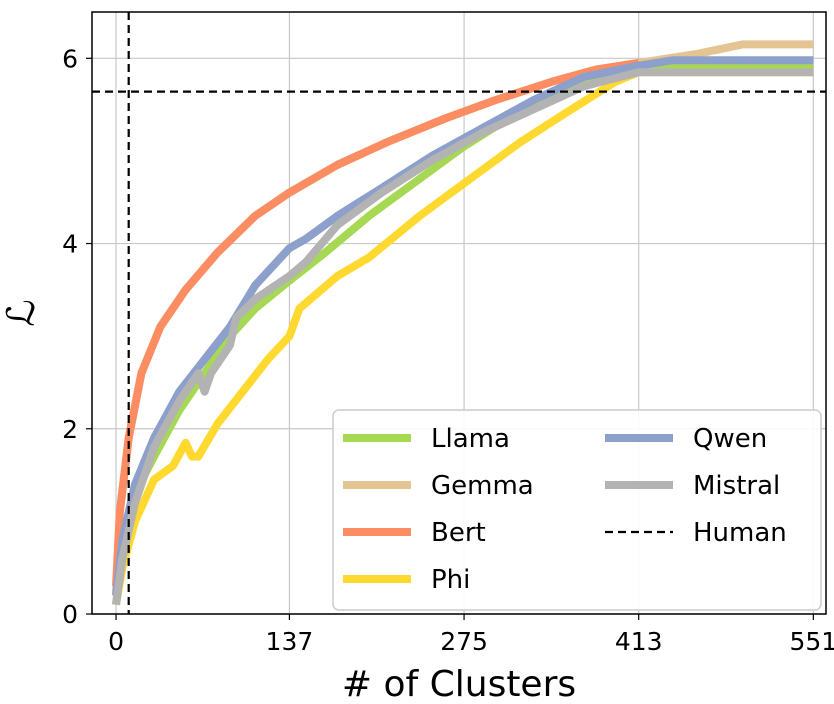 This screenshot has height=704, width=834. Describe the element at coordinates (740, 533) in the screenshot. I see `legend-label-human: Human` at that location.